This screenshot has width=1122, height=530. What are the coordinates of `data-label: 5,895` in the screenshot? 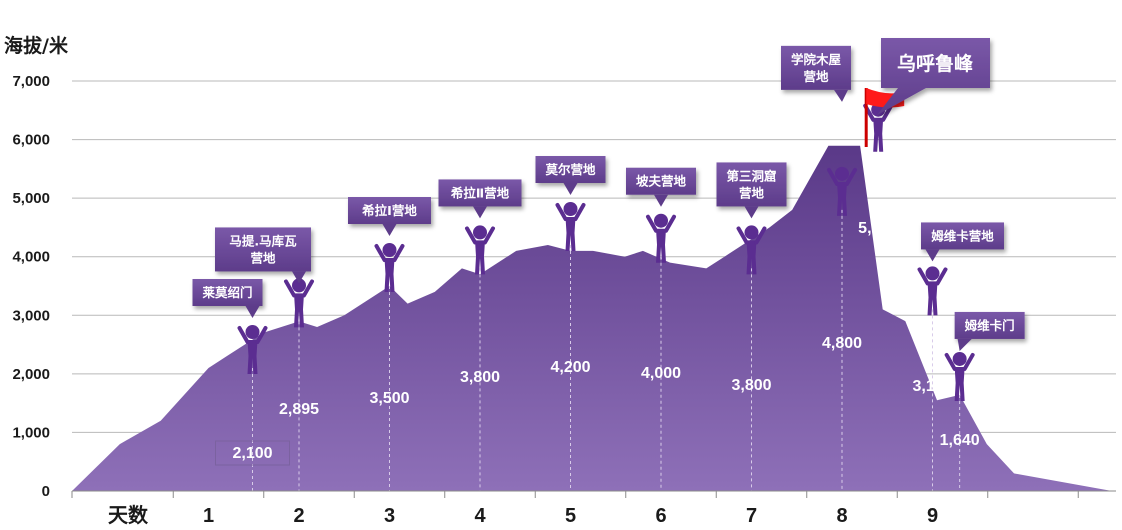 It's located at (878, 228).